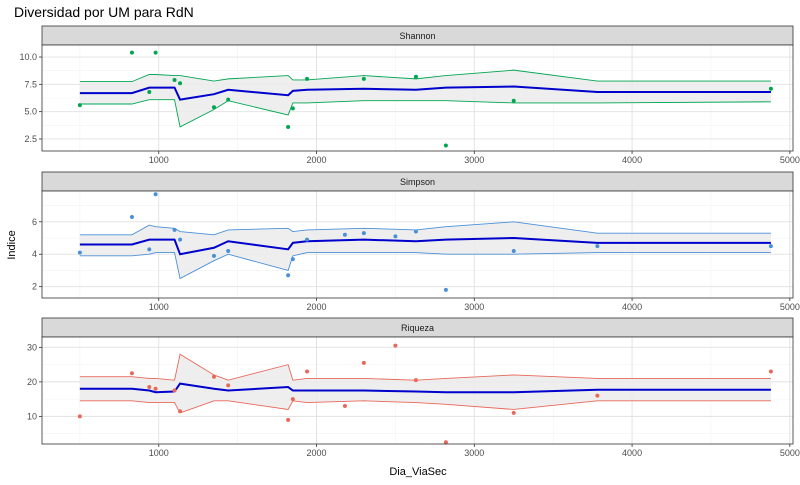 The image size is (800, 485). Describe the element at coordinates (34, 287) in the screenshot. I see `y-tick-label: 2` at that location.